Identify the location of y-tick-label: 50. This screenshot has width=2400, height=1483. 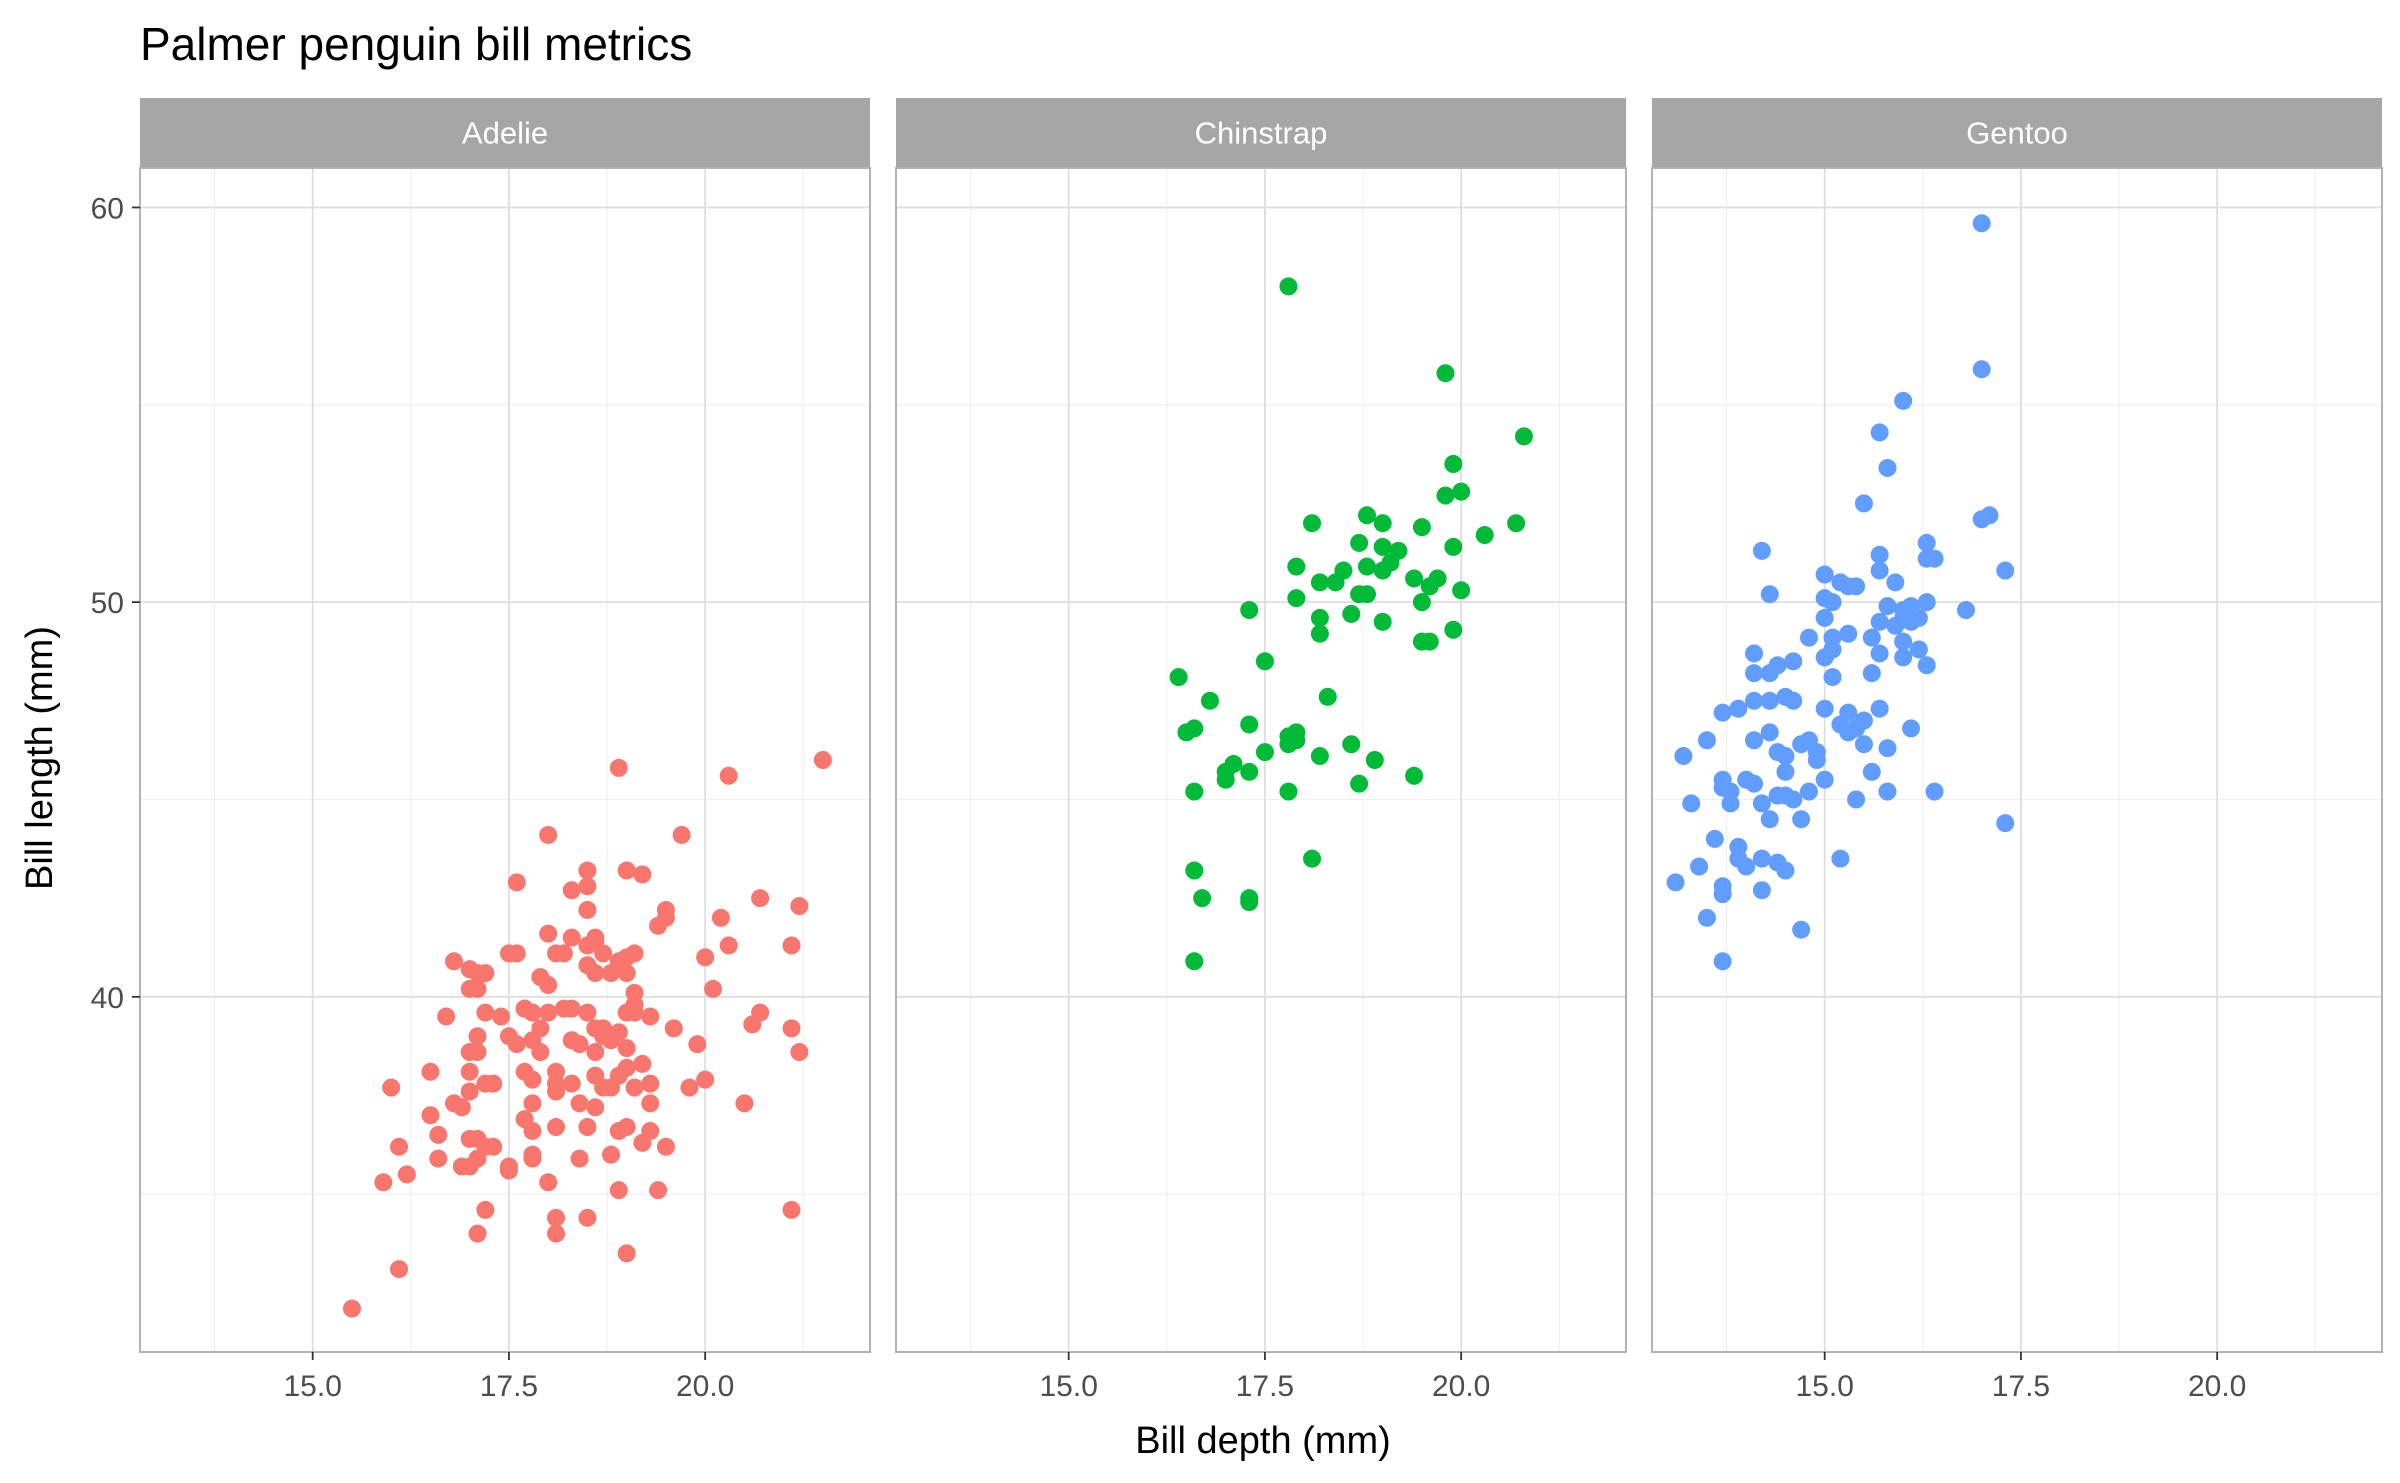
(107, 603).